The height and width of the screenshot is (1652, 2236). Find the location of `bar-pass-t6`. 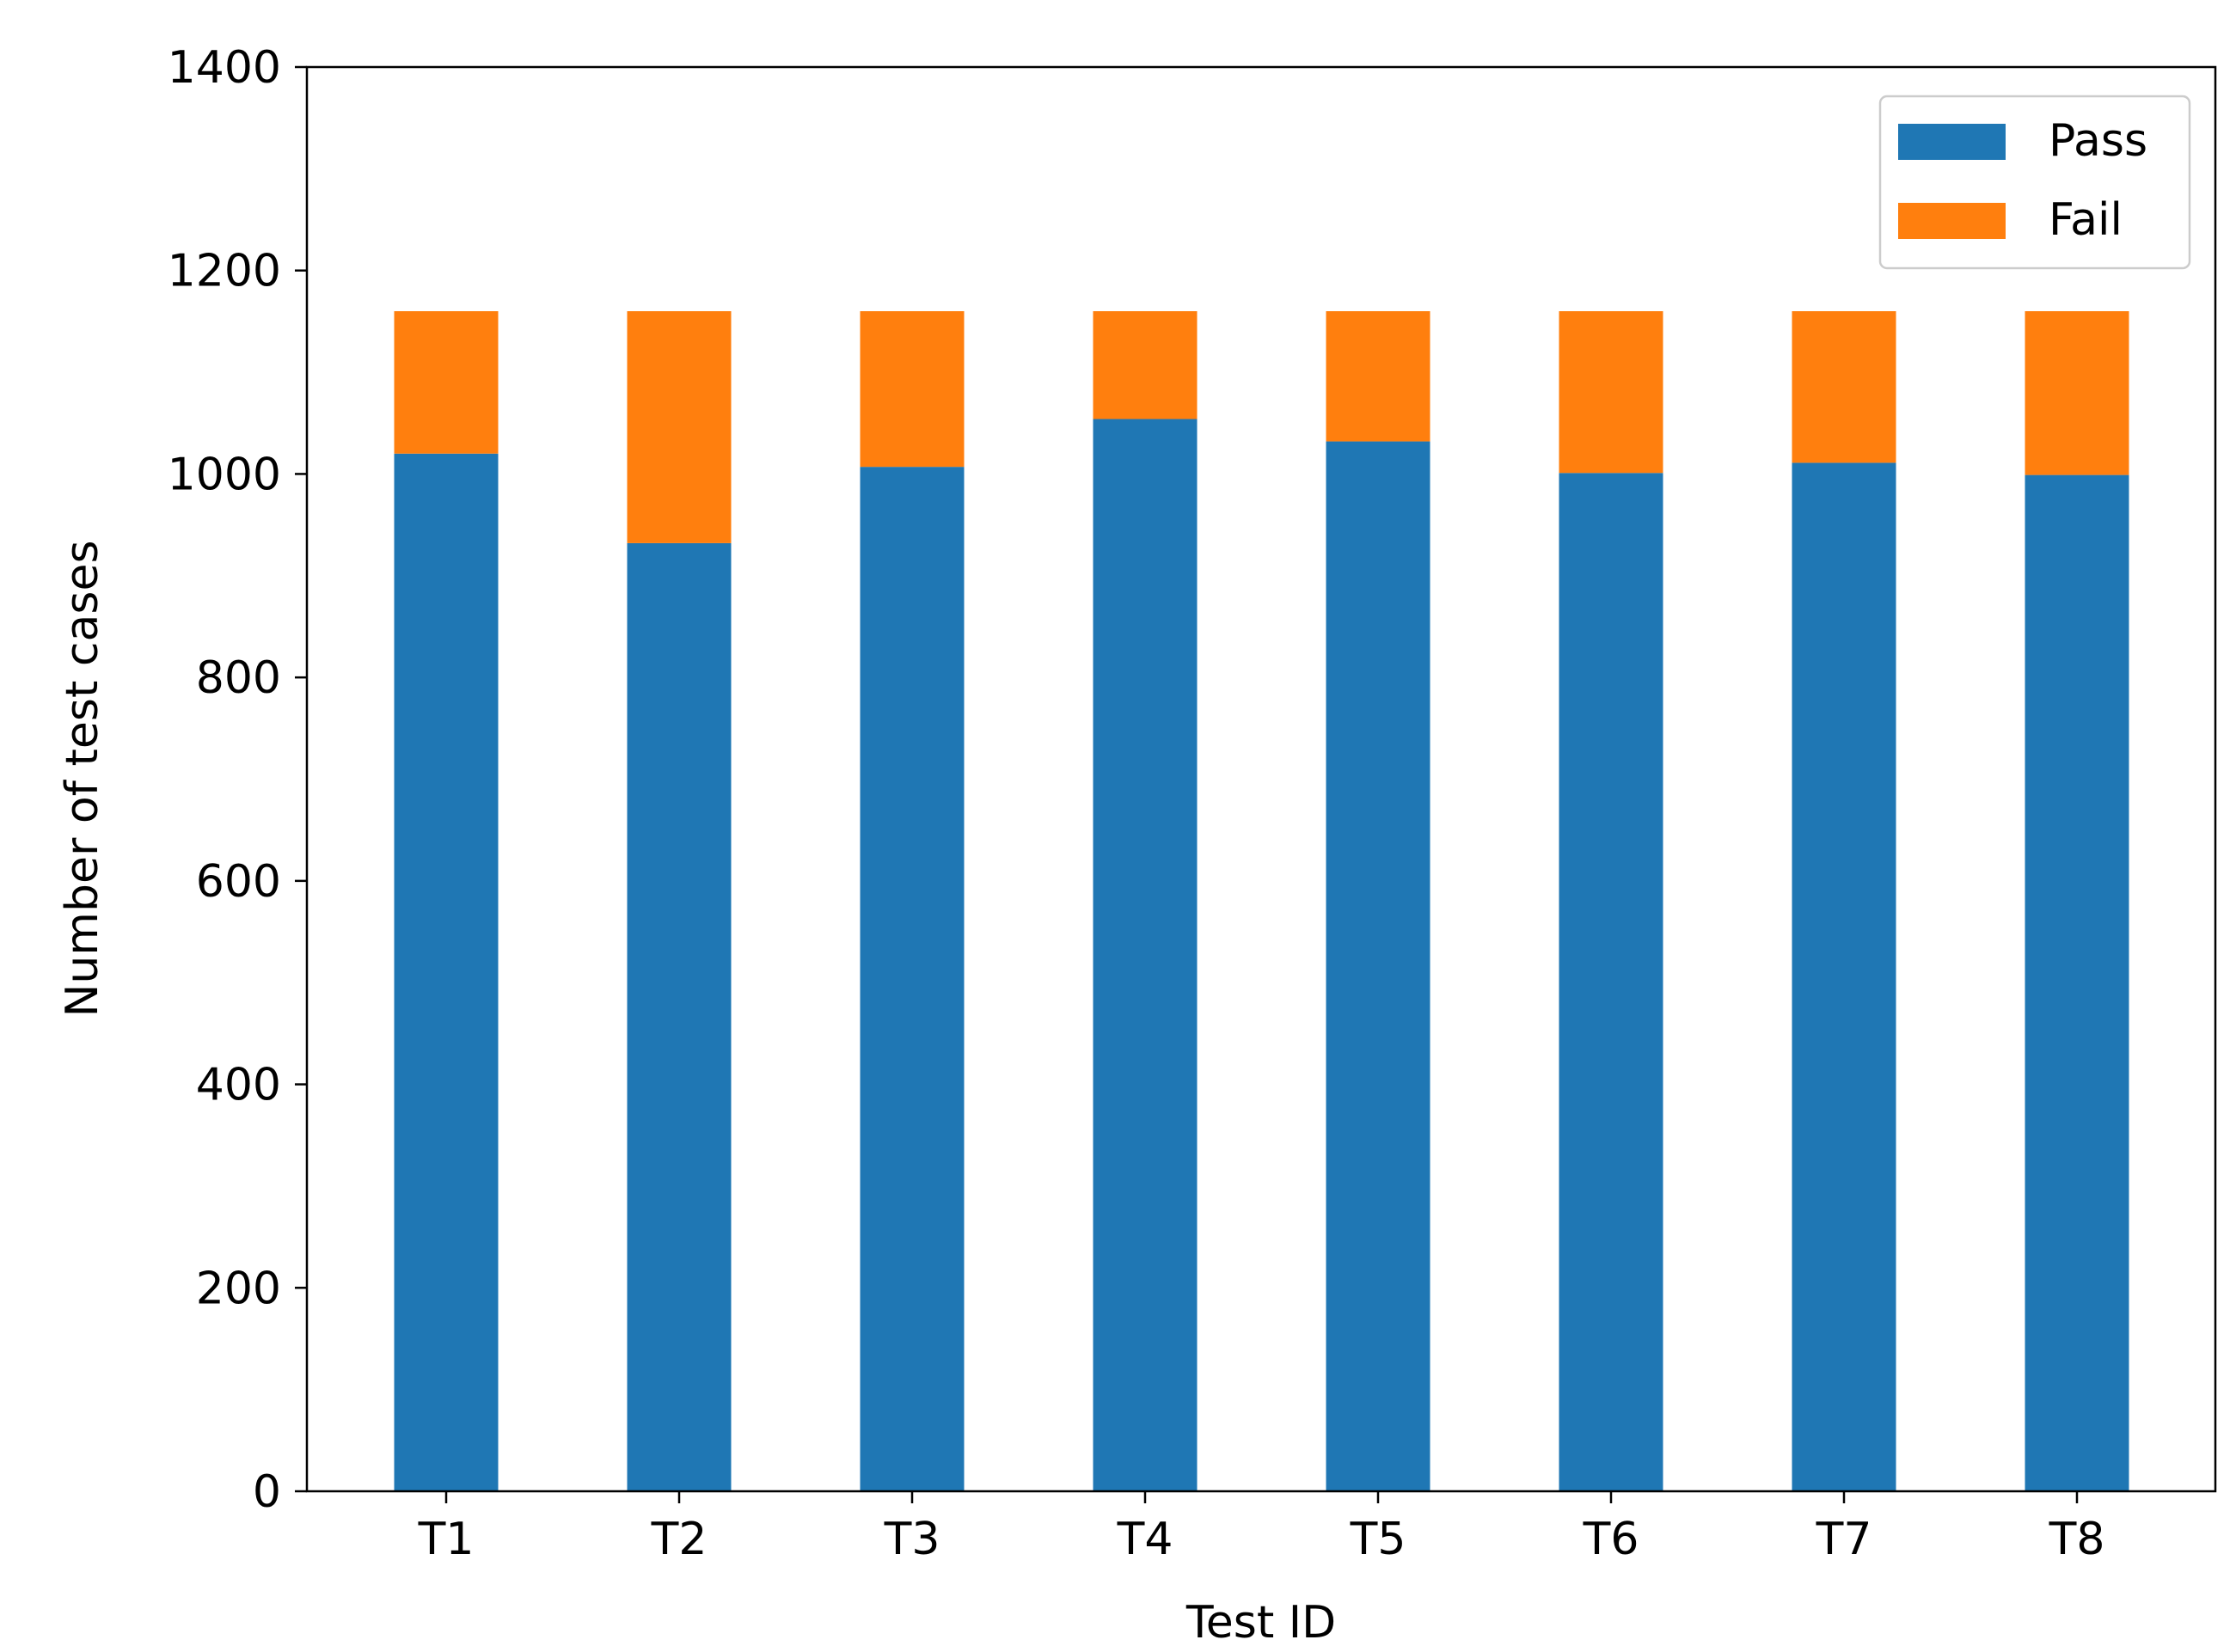

bar-pass-t6 is located at coordinates (1611, 982).